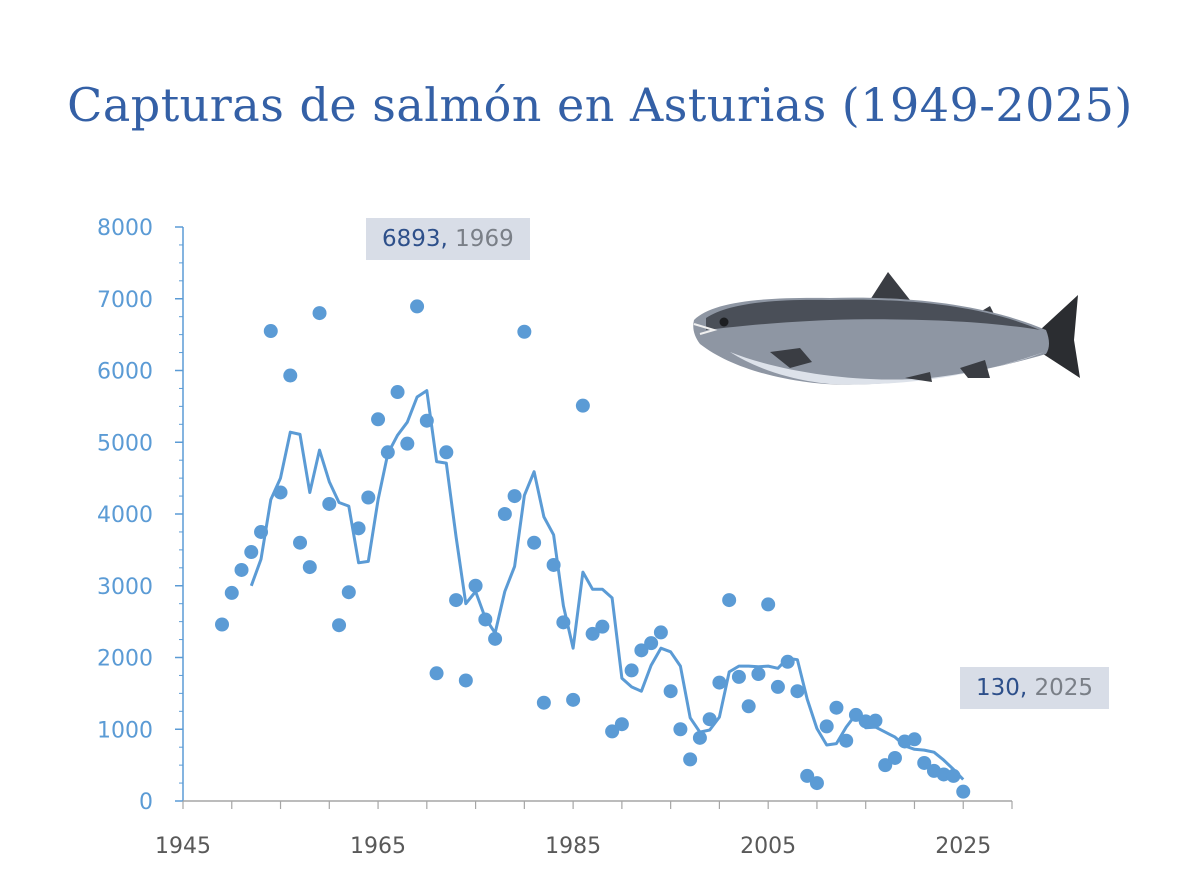 This screenshot has width=1200, height=893. I want to click on x-tick-label: 1965, so click(378, 846).